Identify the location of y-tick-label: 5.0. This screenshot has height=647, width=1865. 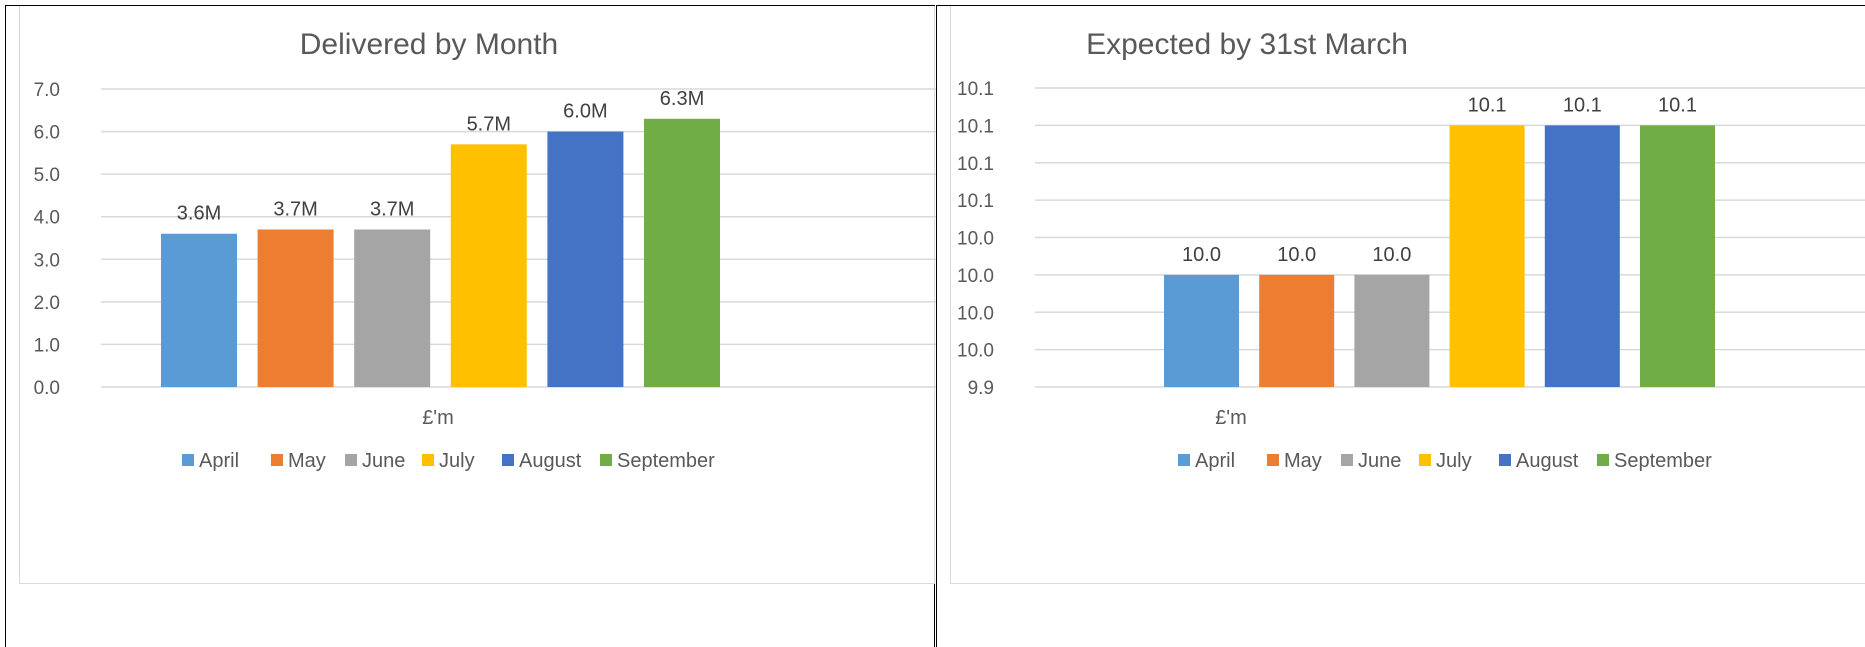
(47, 175).